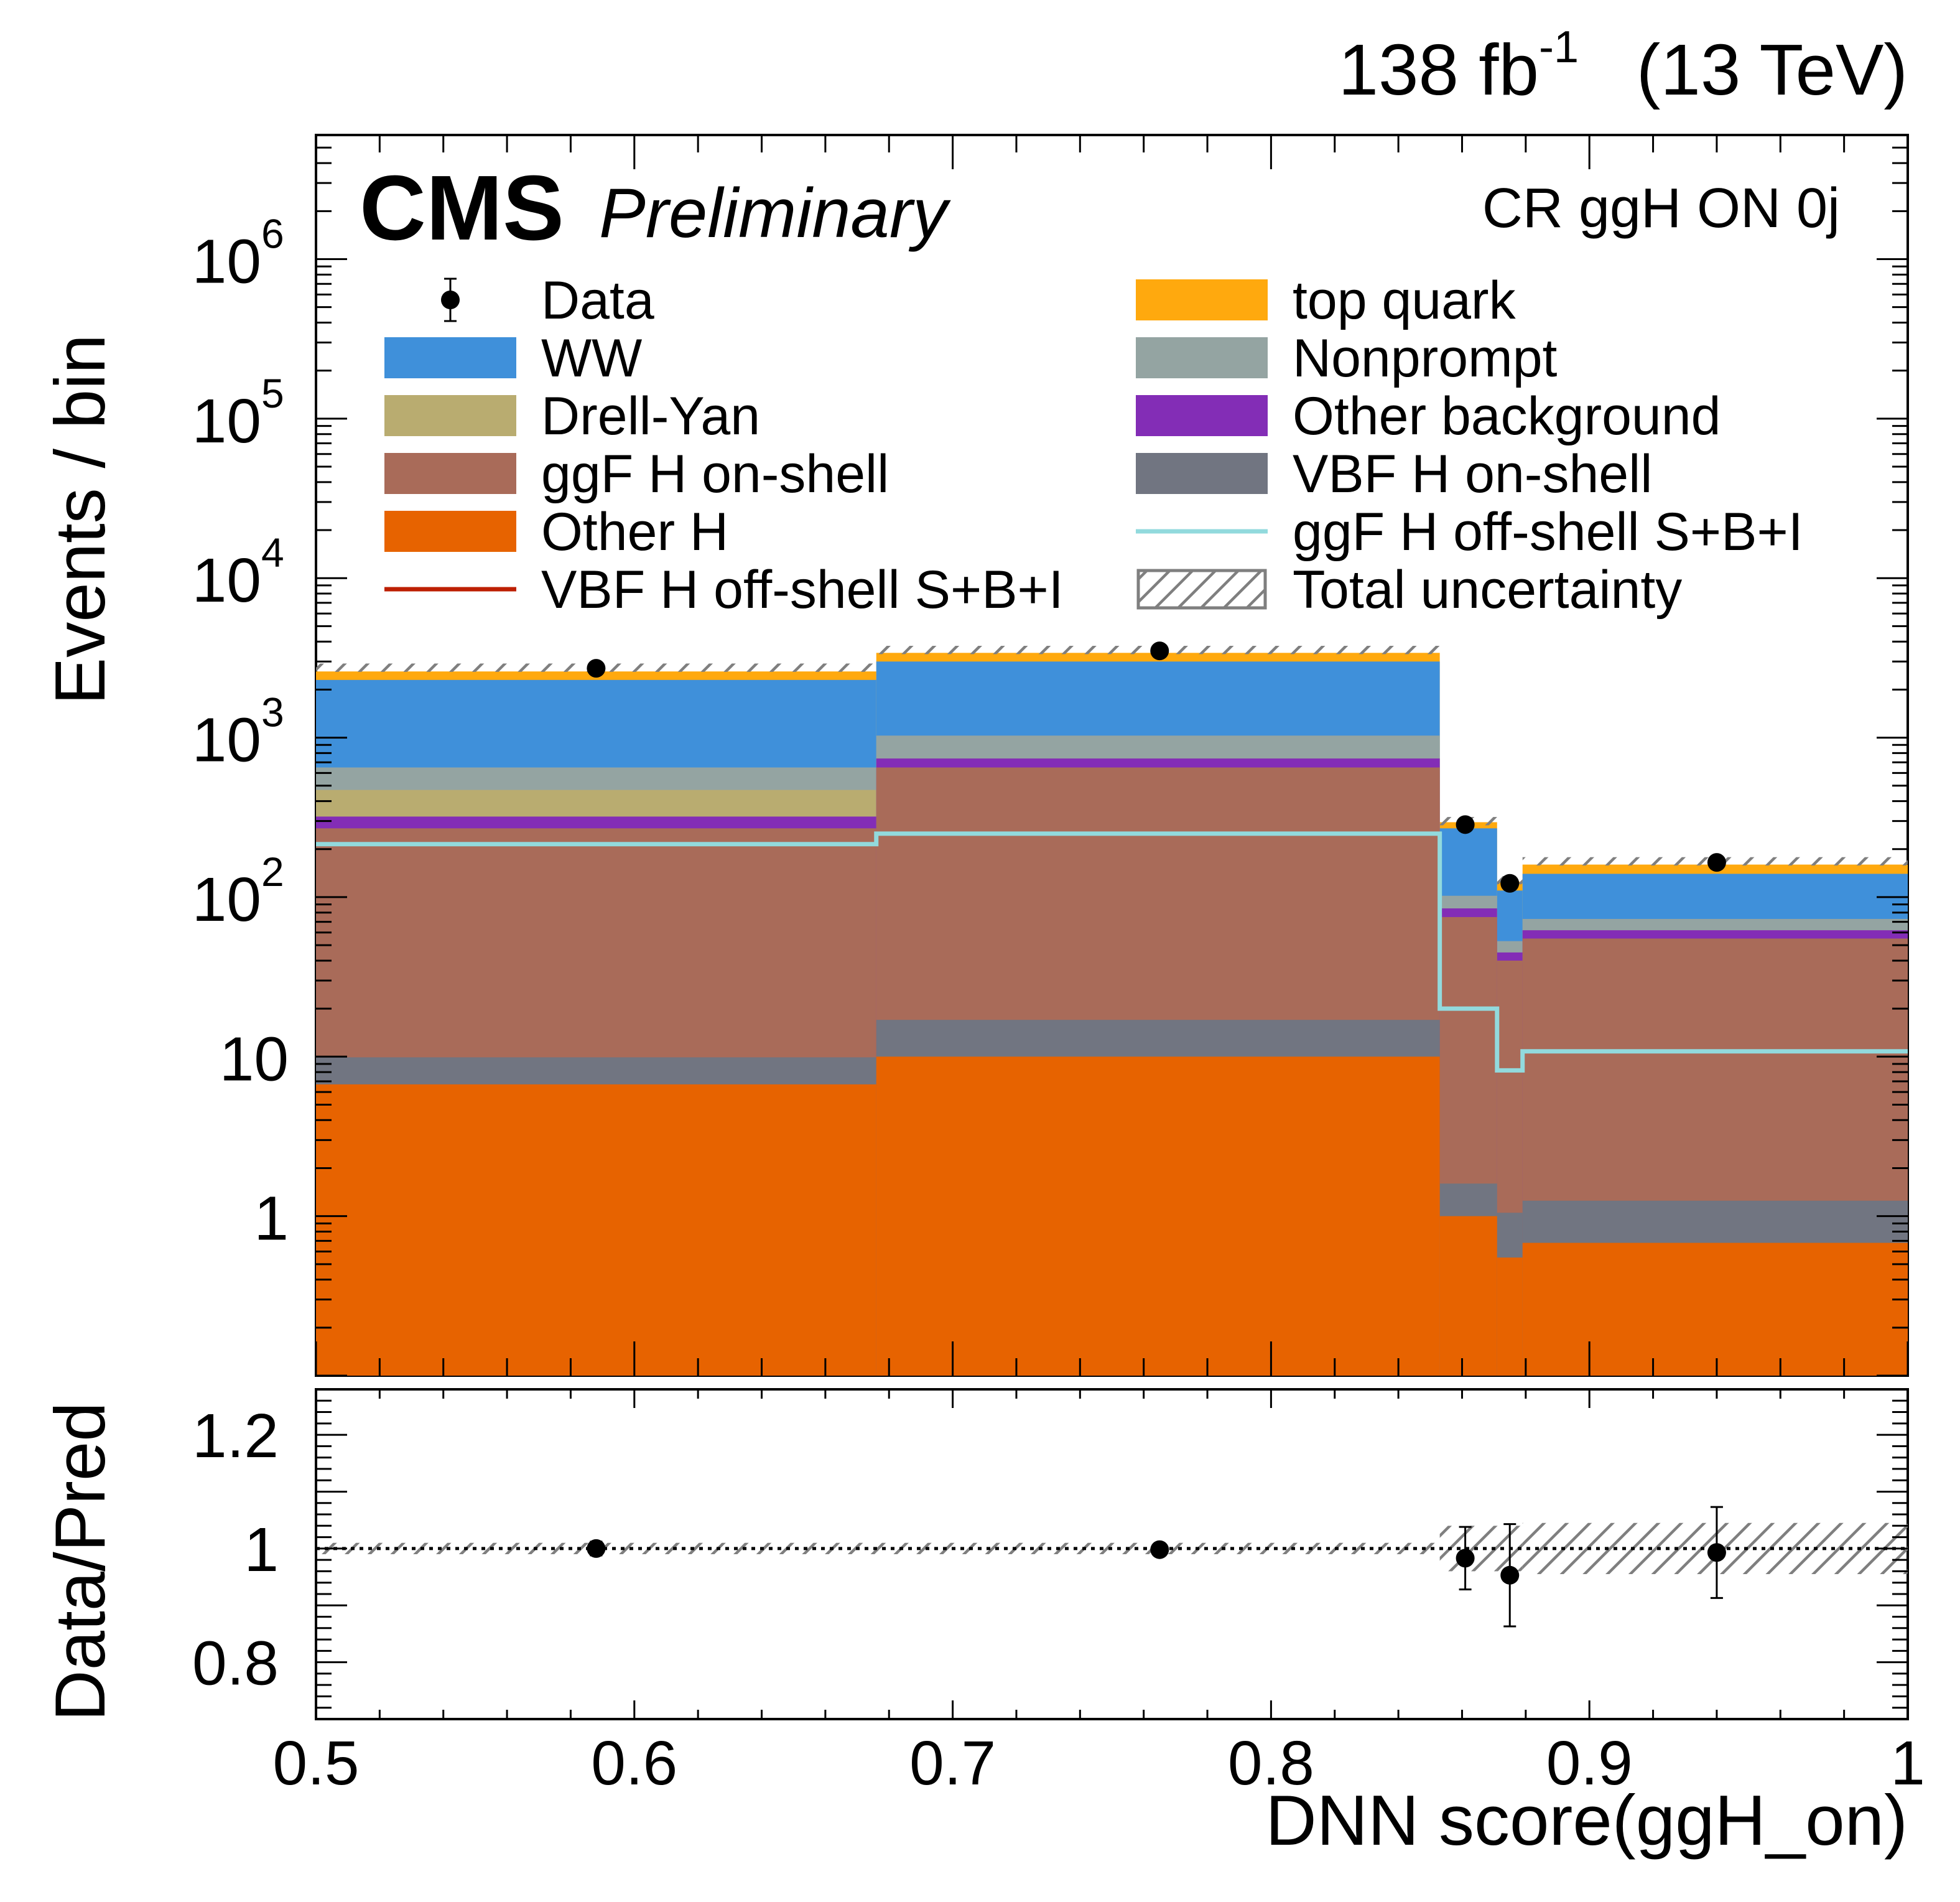  I want to click on y-tick-label-exponent: 3, so click(272, 712).